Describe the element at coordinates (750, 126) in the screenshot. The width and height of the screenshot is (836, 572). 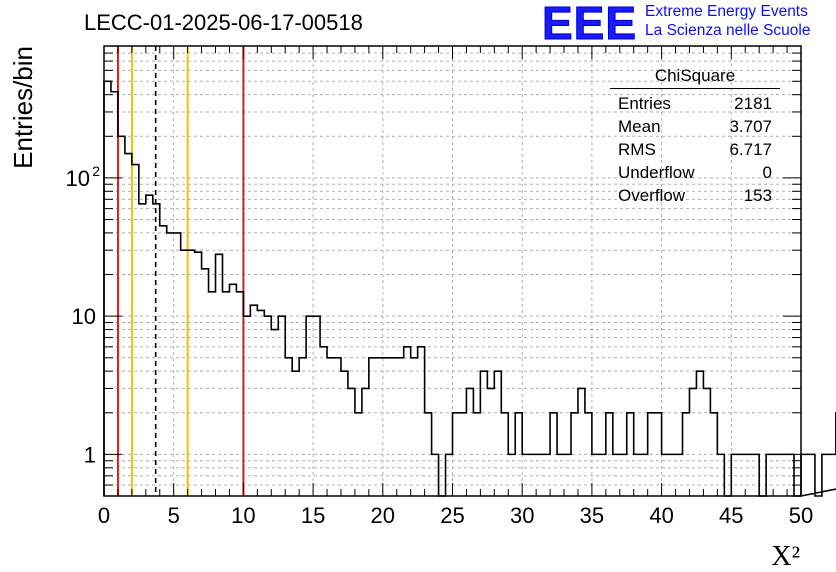
I see `stats-value: 3.707` at that location.